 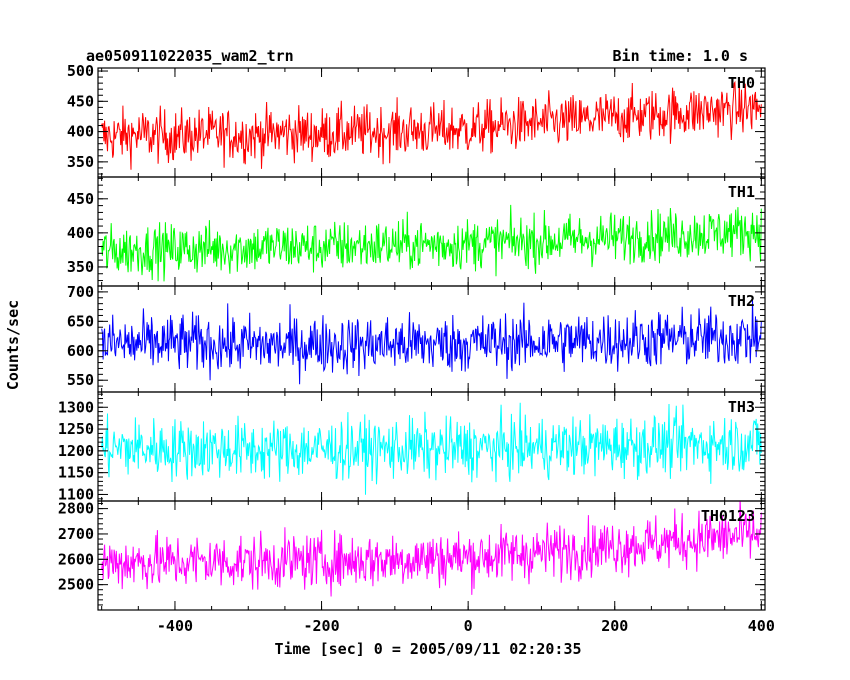 What do you see at coordinates (741, 301) in the screenshot?
I see `panel-label-th2: TH2` at bounding box center [741, 301].